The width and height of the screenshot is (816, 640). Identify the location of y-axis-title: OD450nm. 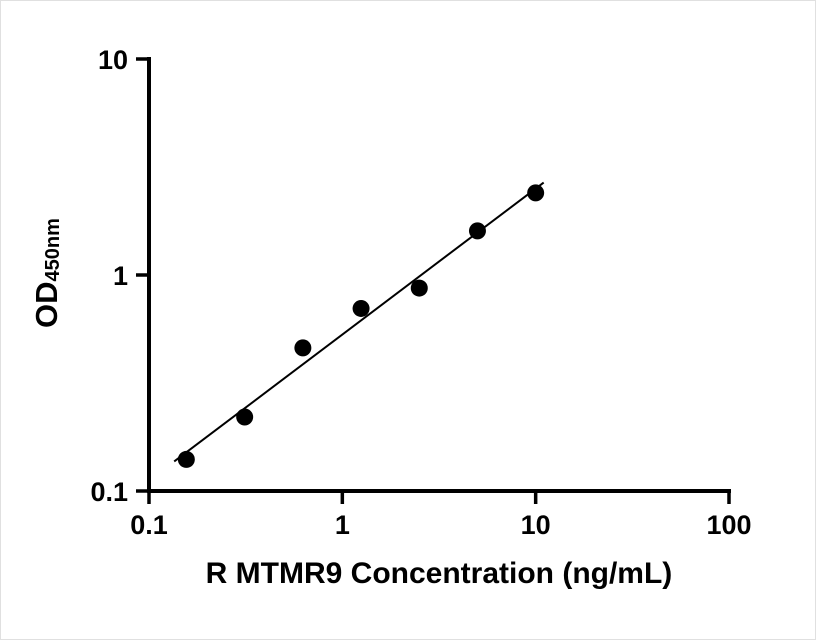
(47, 273).